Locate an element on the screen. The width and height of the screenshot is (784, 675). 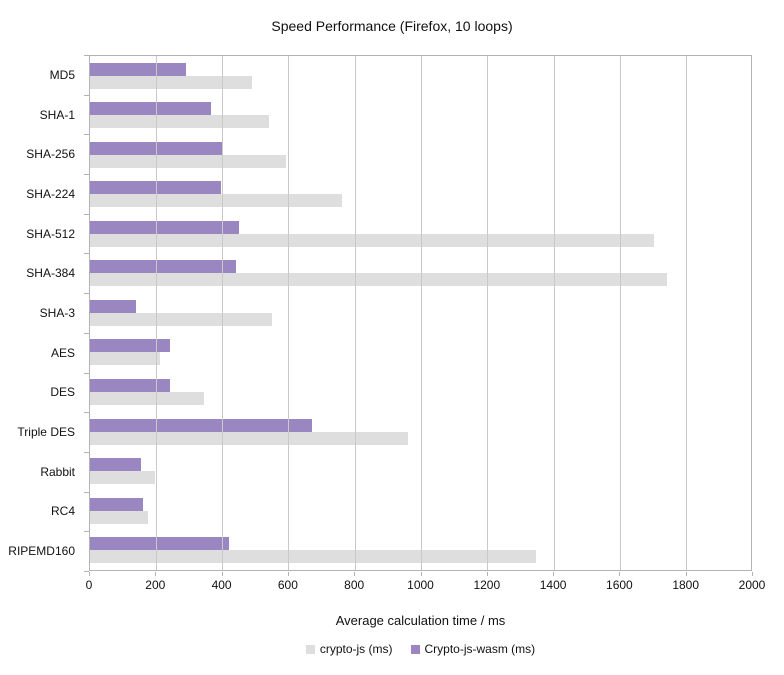
legend-item-crypto-js-wasm: Crypto-js-wasm (ms) is located at coordinates (473, 649).